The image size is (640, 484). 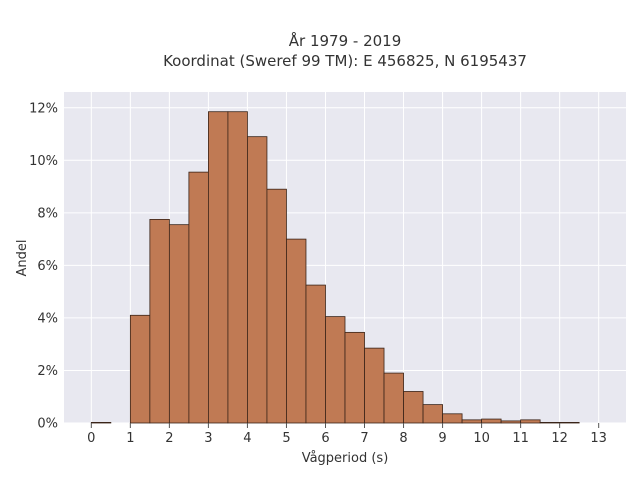 I want to click on x-tick-label: 13, so click(x=598, y=438).